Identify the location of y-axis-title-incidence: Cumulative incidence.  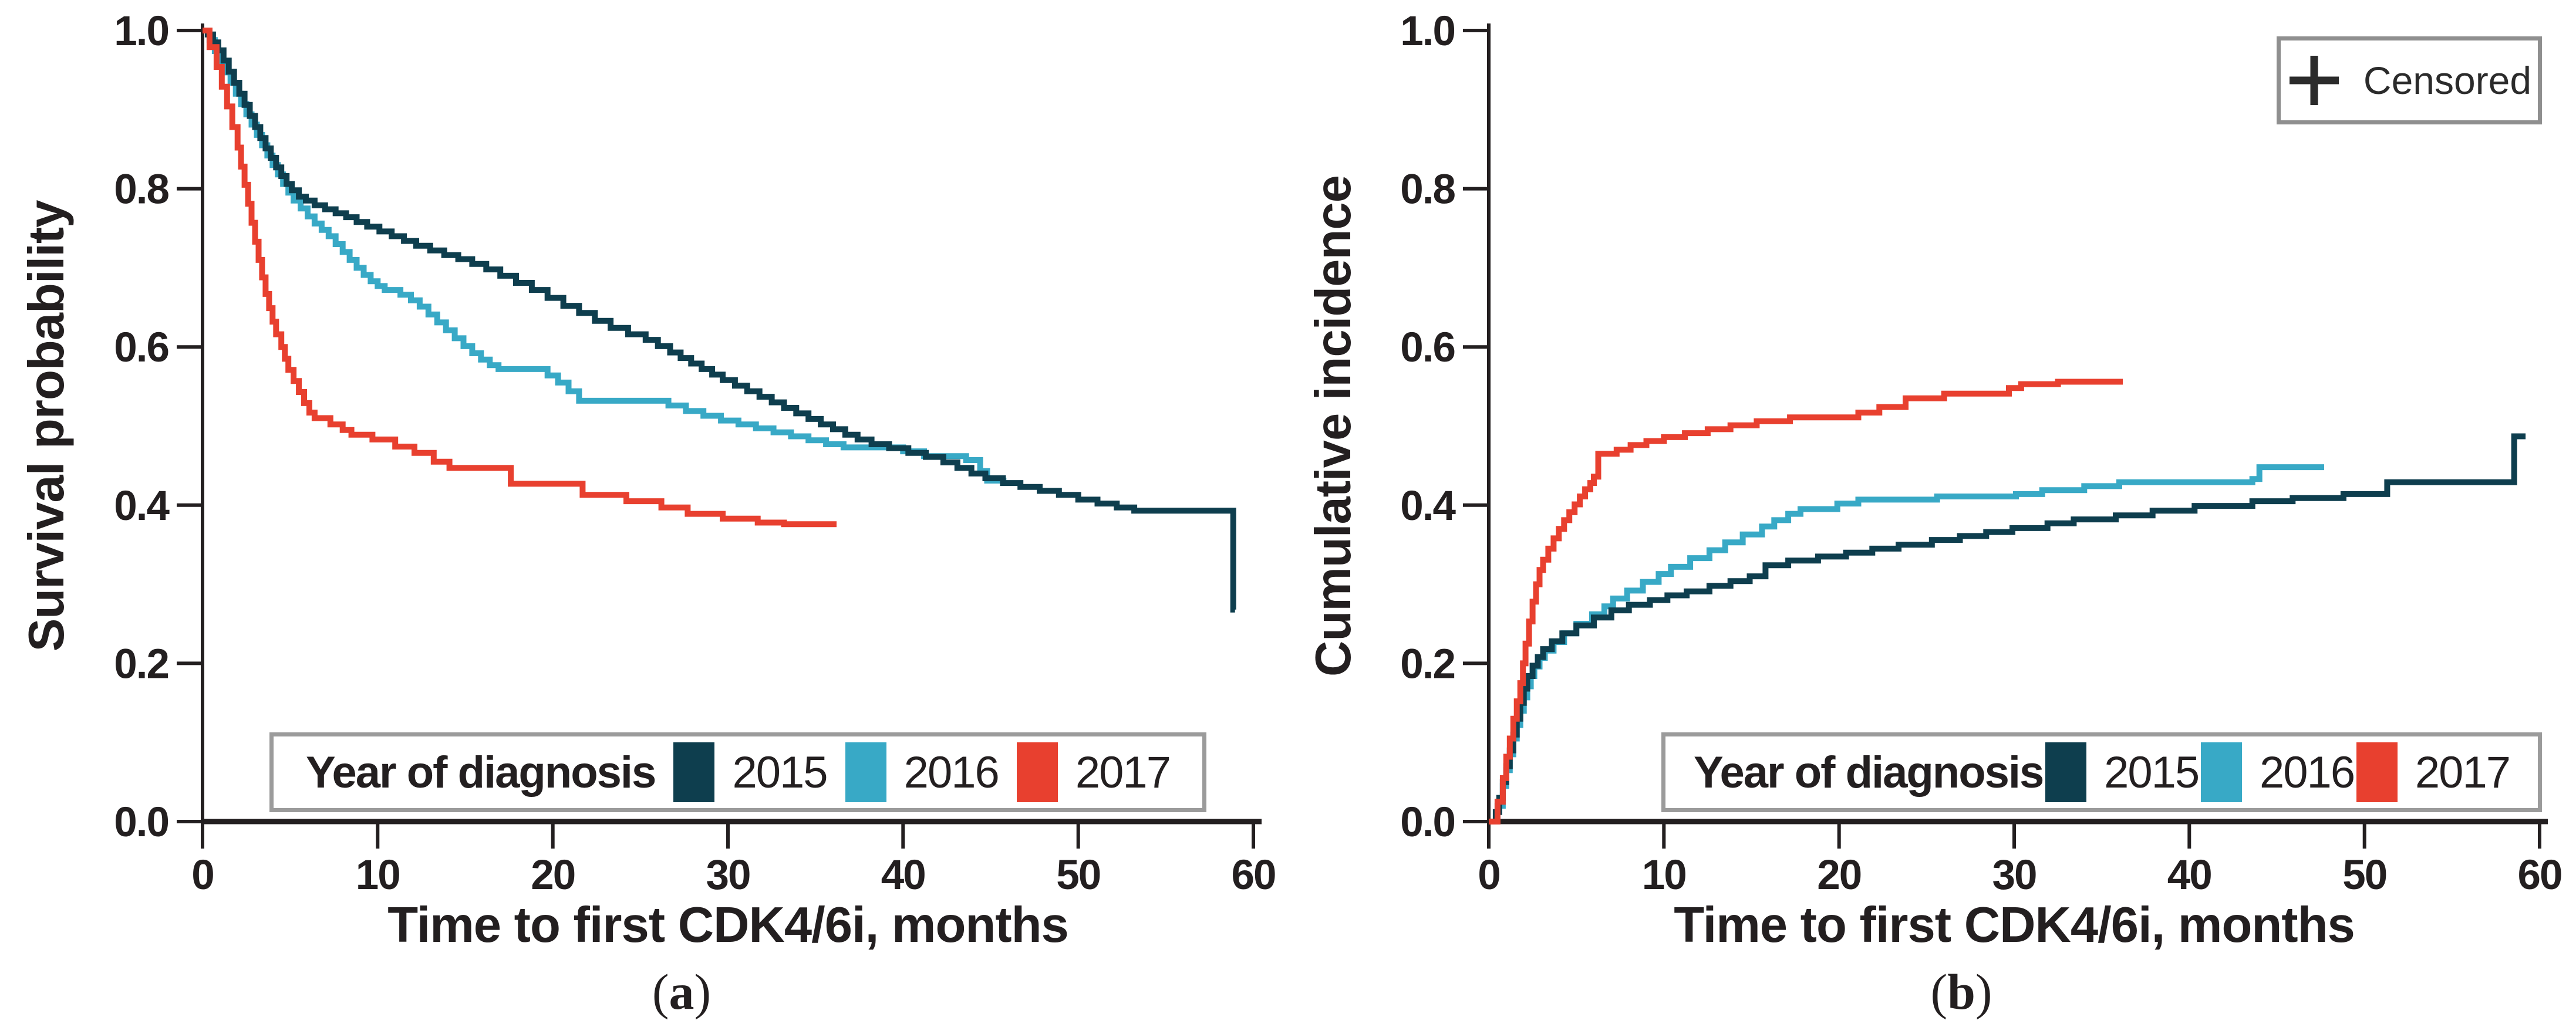
(1333, 426).